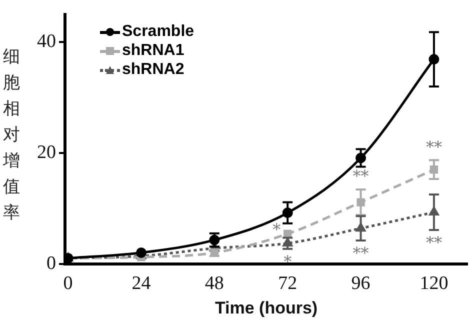 This screenshot has width=474, height=323. Describe the element at coordinates (153, 50) in the screenshot. I see `legend-label: shRNA1` at that location.